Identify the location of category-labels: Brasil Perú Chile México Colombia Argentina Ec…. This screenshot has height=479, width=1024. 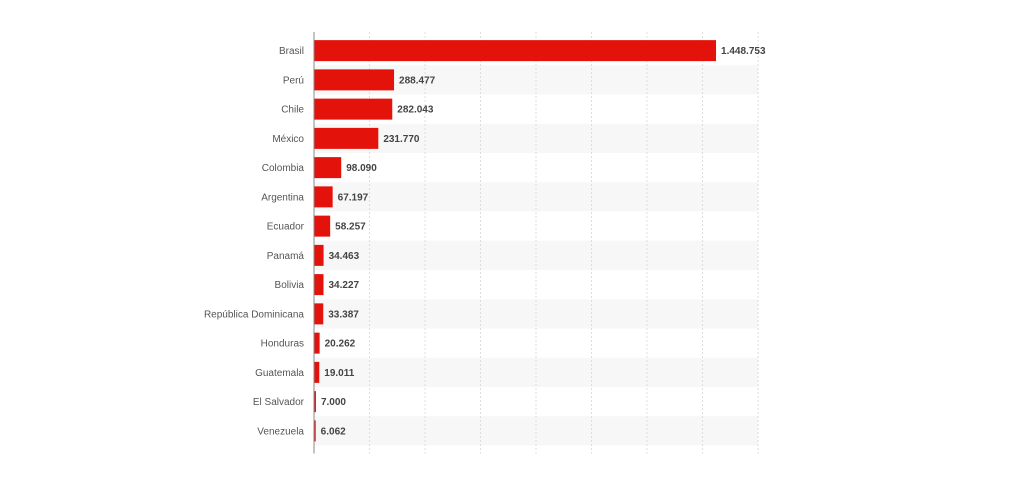
(254, 241).